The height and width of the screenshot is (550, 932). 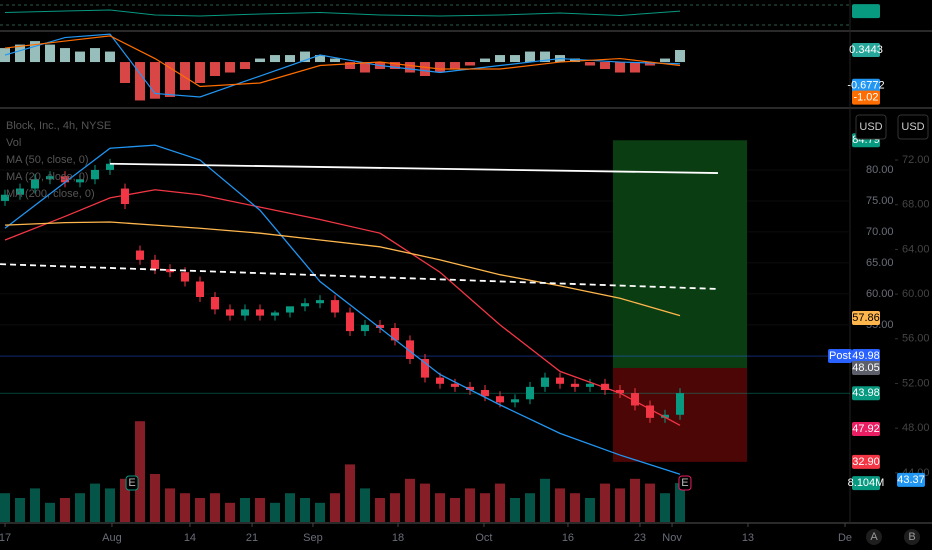 I want to click on x-tick-label: Nov, so click(x=672, y=538).